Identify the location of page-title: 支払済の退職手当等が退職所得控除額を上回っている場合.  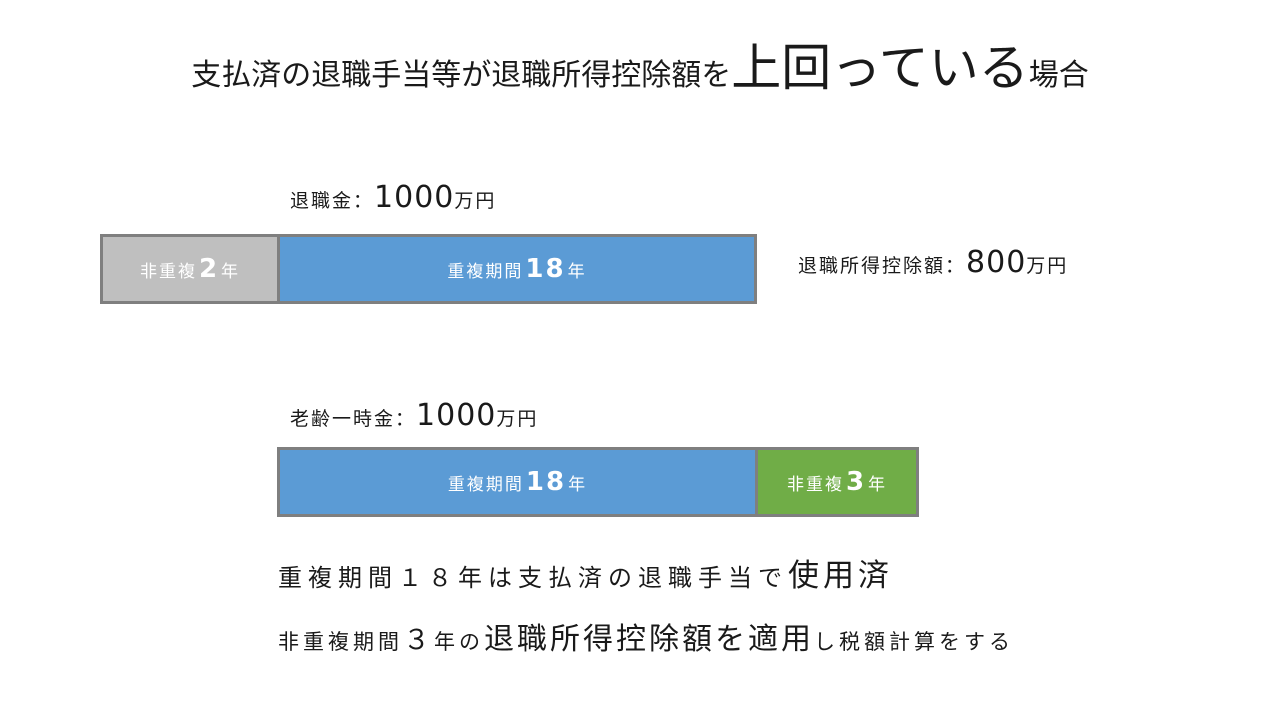
(640, 72).